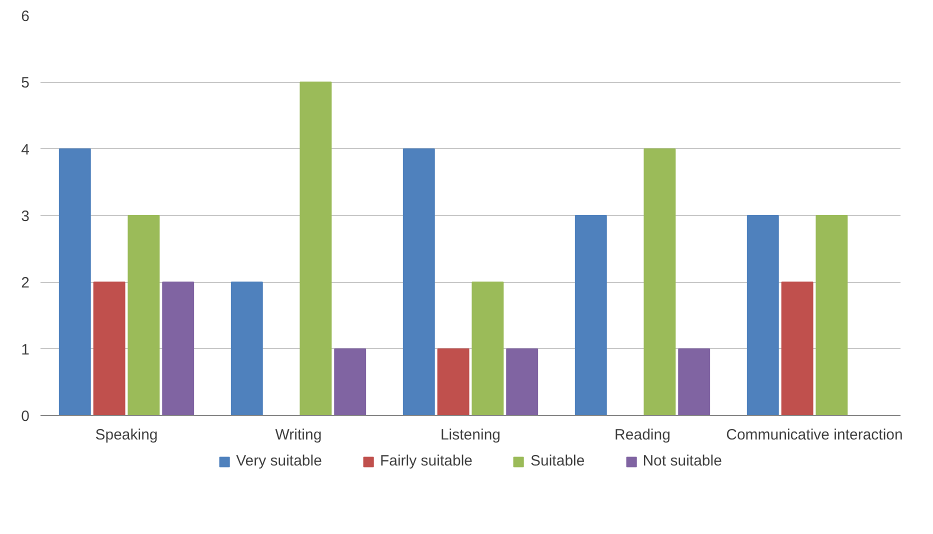 The image size is (933, 534). Describe the element at coordinates (25, 83) in the screenshot. I see `y-tick-label: 5` at that location.